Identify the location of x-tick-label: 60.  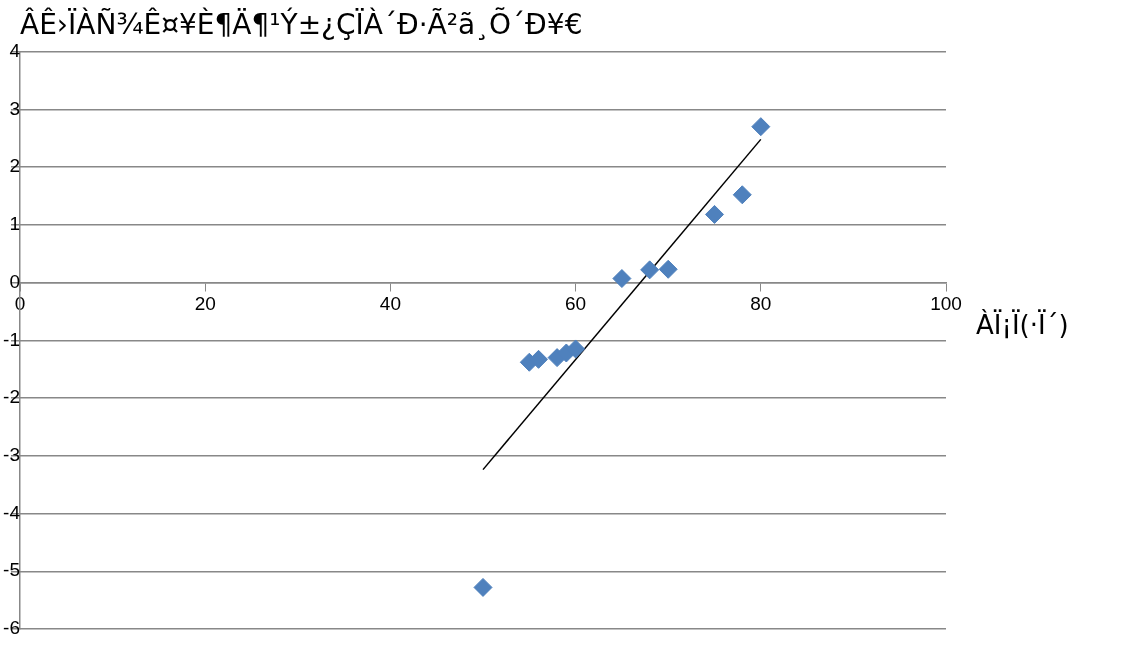
(576, 304).